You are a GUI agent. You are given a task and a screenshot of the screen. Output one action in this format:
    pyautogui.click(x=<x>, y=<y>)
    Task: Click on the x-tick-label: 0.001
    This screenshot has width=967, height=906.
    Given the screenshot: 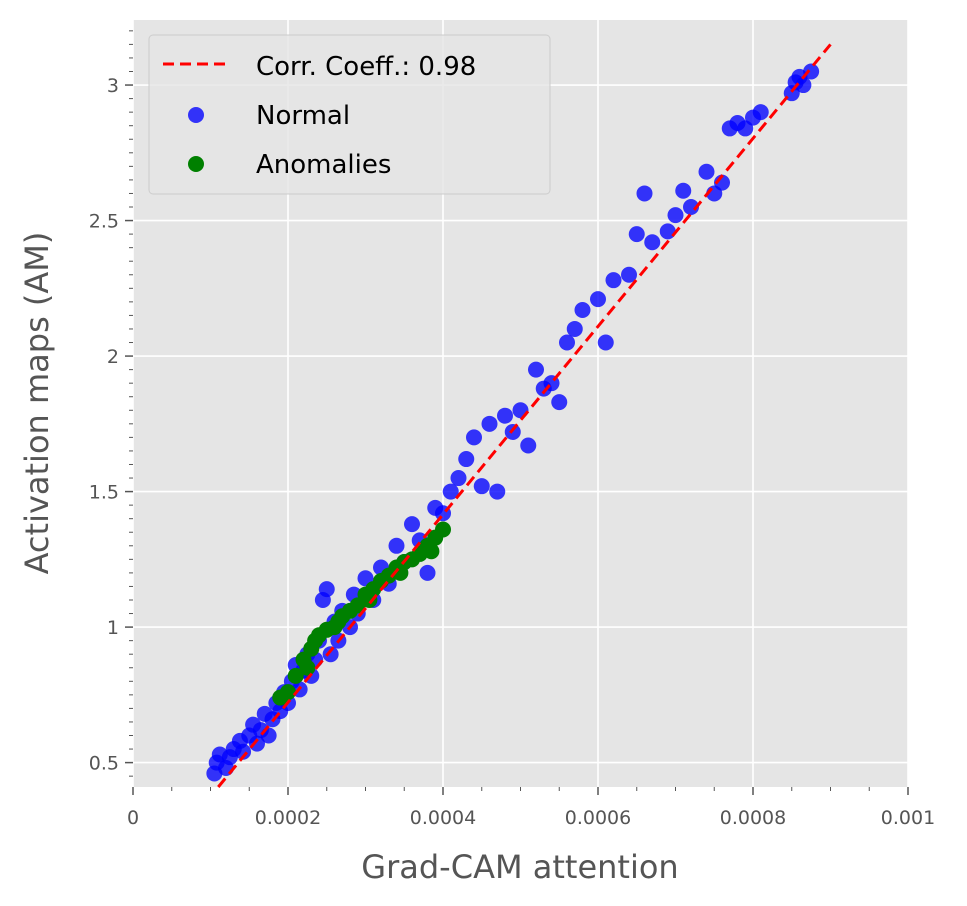 What is the action you would take?
    pyautogui.click(x=908, y=818)
    